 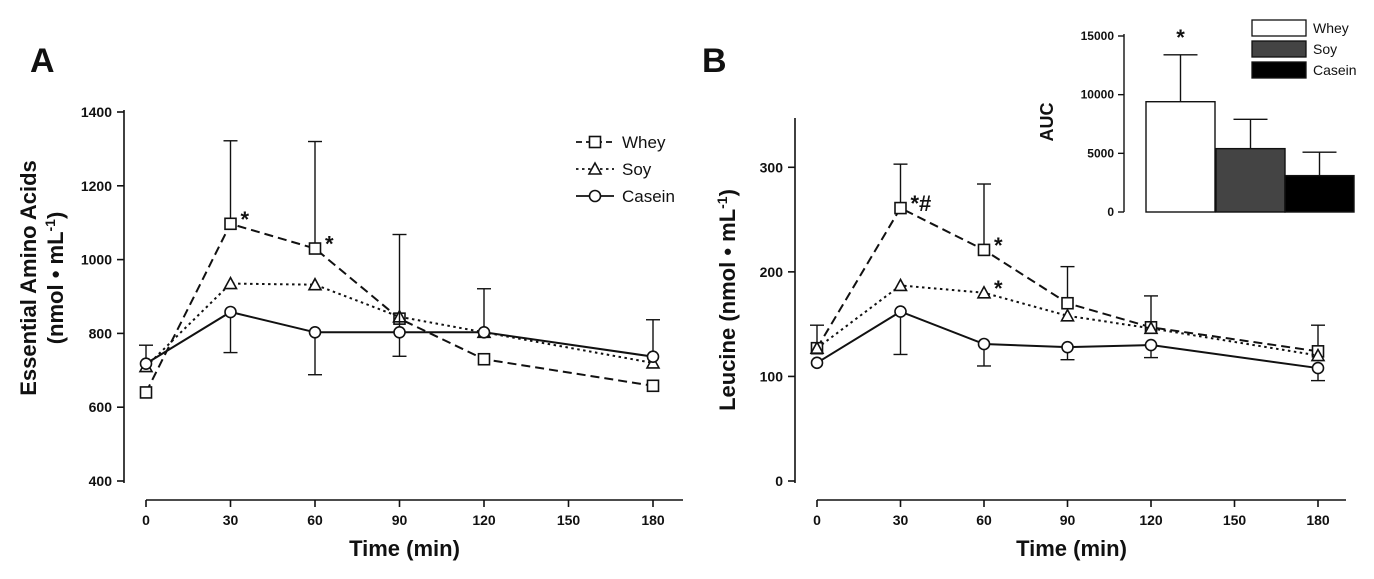 What do you see at coordinates (1047, 122) in the screenshot?
I see `inset-y-axis-title: AUC` at bounding box center [1047, 122].